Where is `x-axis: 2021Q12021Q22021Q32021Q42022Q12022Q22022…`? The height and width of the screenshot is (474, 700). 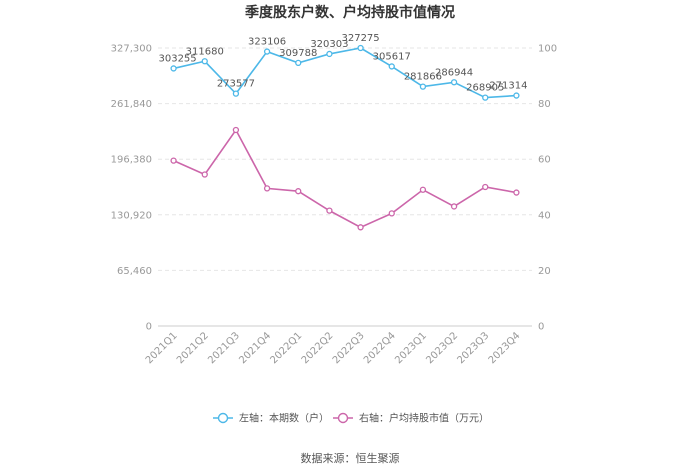 x-axis: 2021Q12021Q22021Q32021Q42022Q12022Q22022… is located at coordinates (333, 348).